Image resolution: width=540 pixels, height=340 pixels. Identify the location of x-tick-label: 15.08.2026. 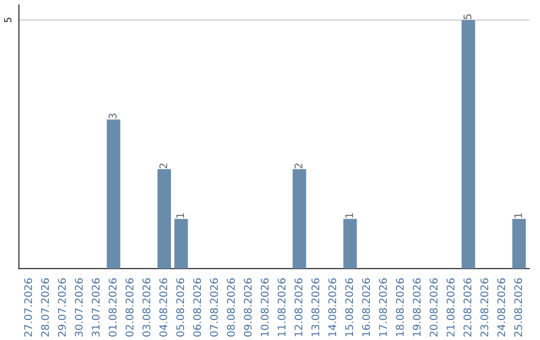
(349, 307).